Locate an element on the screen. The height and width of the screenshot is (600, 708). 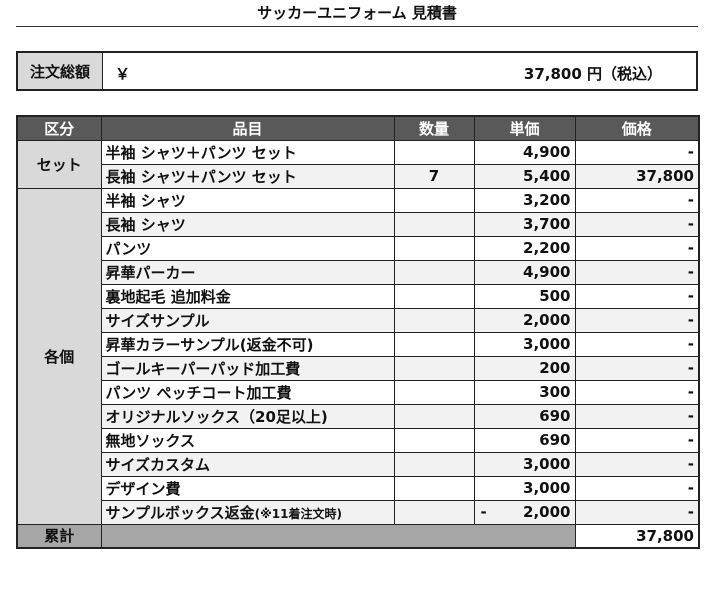
unit-price-value: 3,700 is located at coordinates (547, 224).